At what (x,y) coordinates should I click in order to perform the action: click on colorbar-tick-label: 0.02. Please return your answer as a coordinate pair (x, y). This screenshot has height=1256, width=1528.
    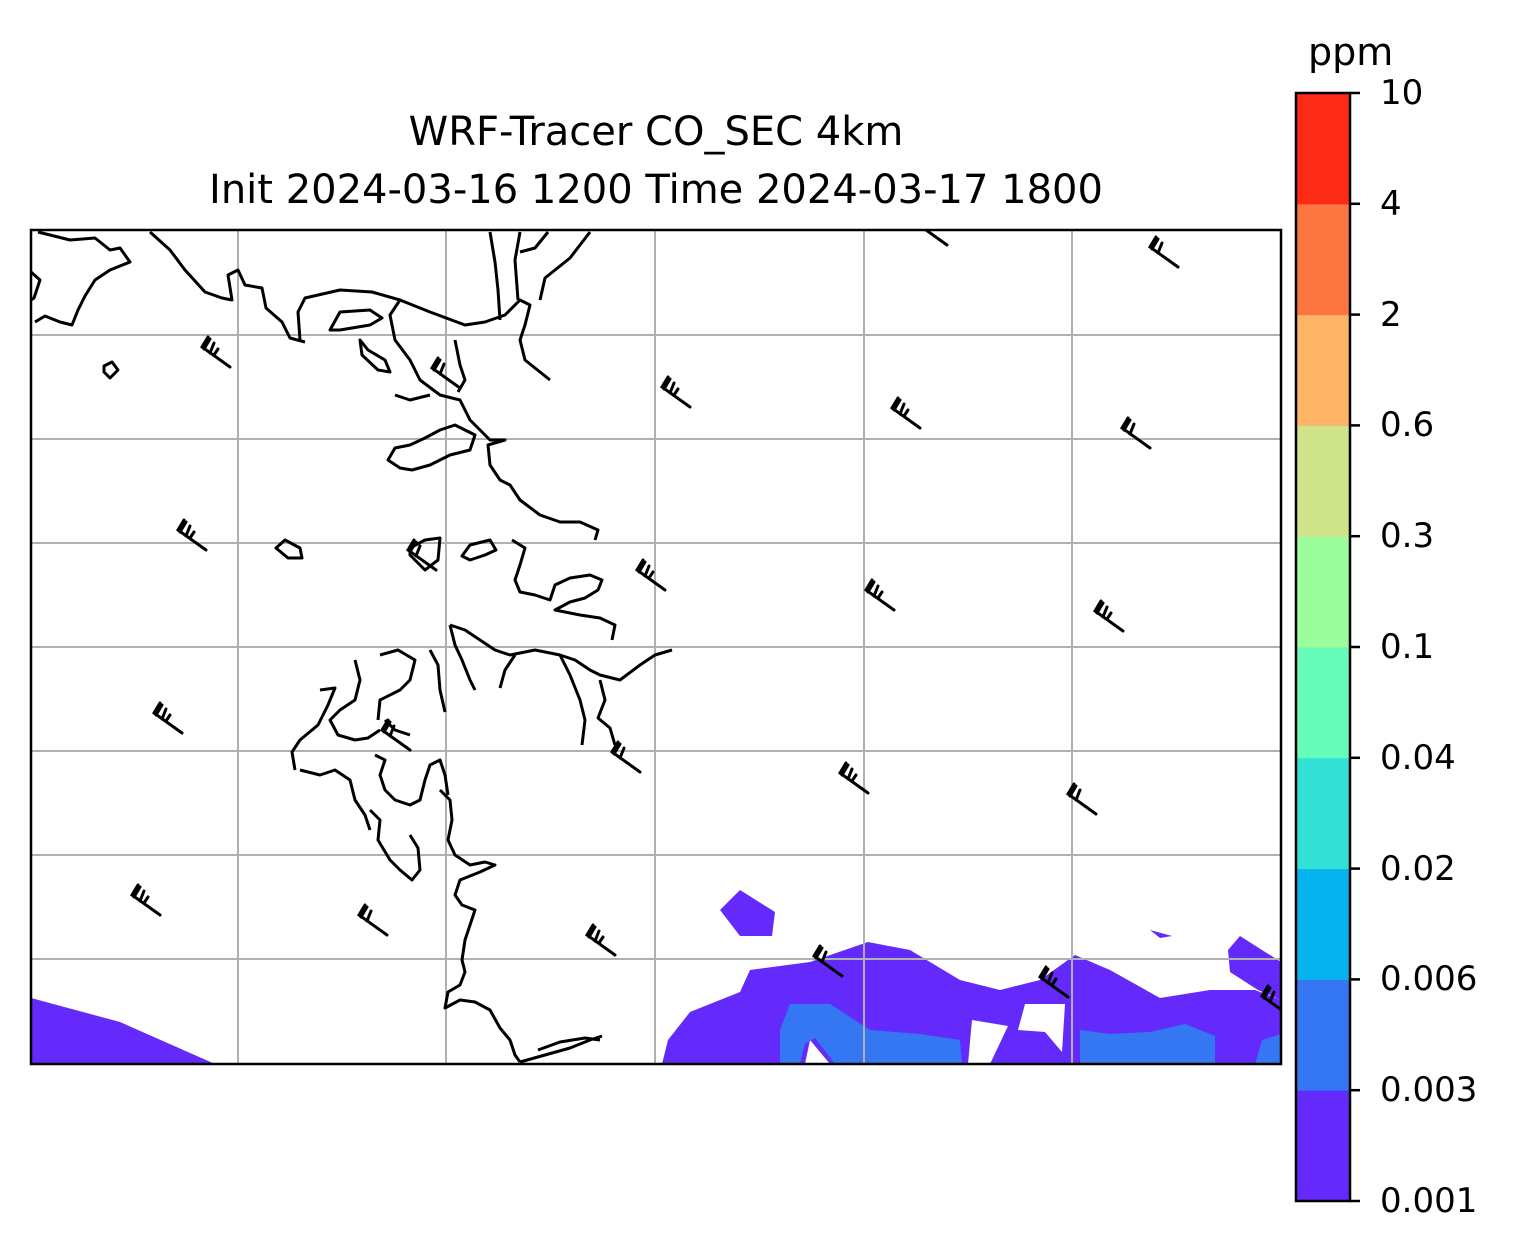
    Looking at the image, I should click on (1418, 868).